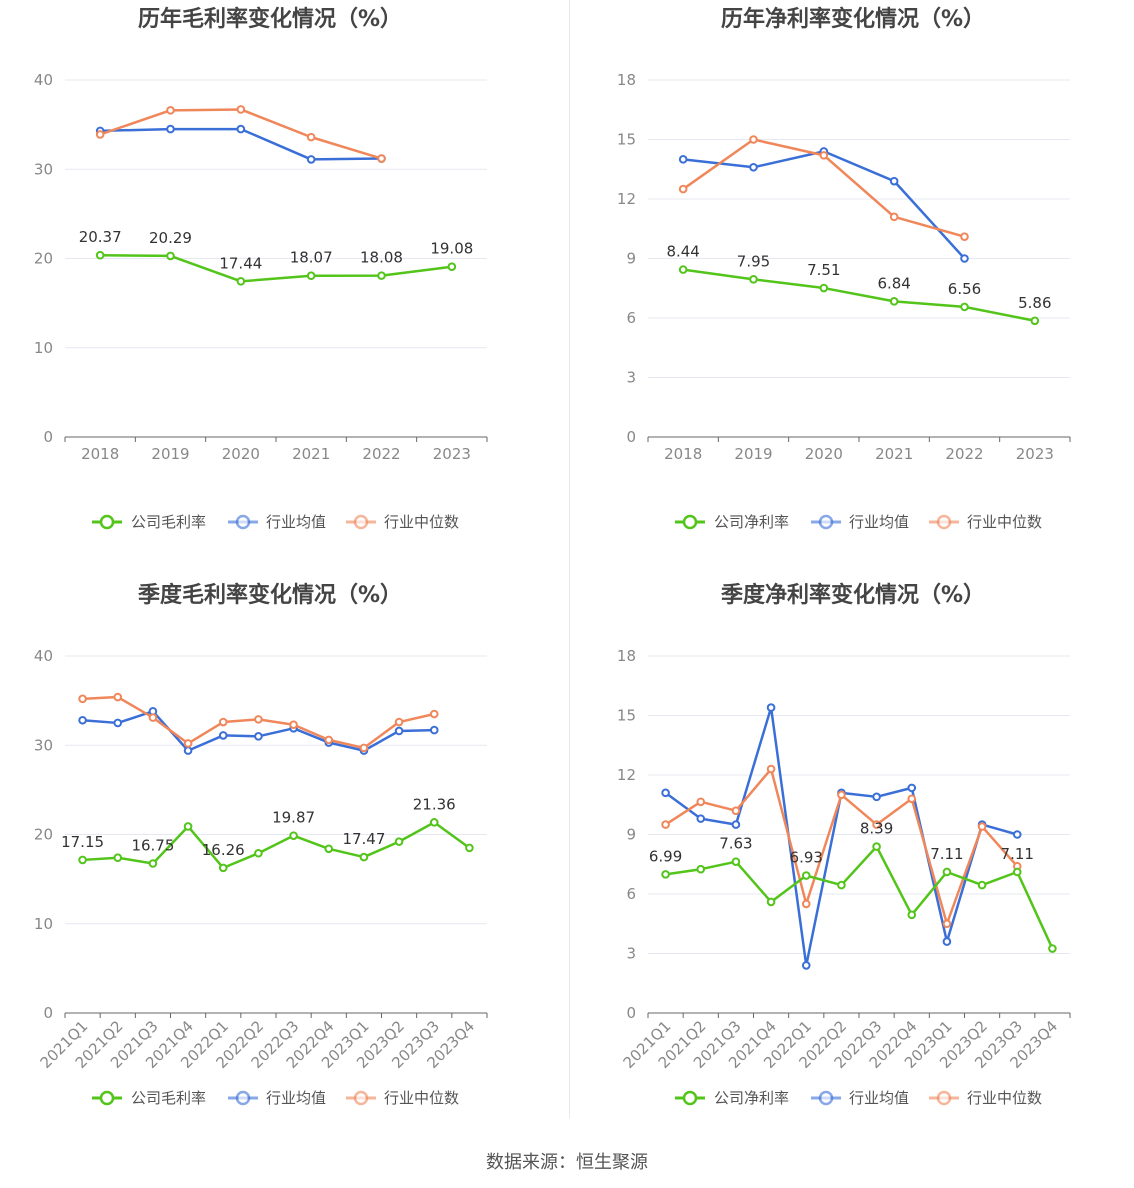  I want to click on data-label: 6.93, so click(806, 858).